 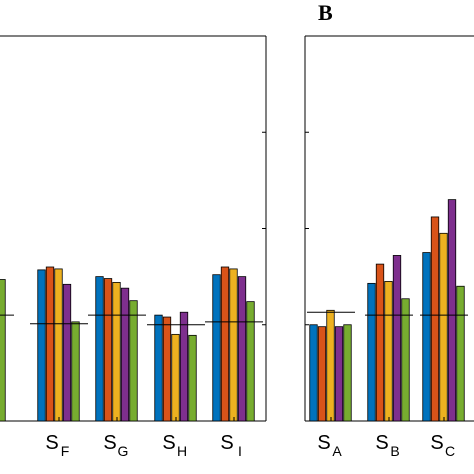 What do you see at coordinates (123, 451) in the screenshot?
I see `category-label-sub: G` at bounding box center [123, 451].